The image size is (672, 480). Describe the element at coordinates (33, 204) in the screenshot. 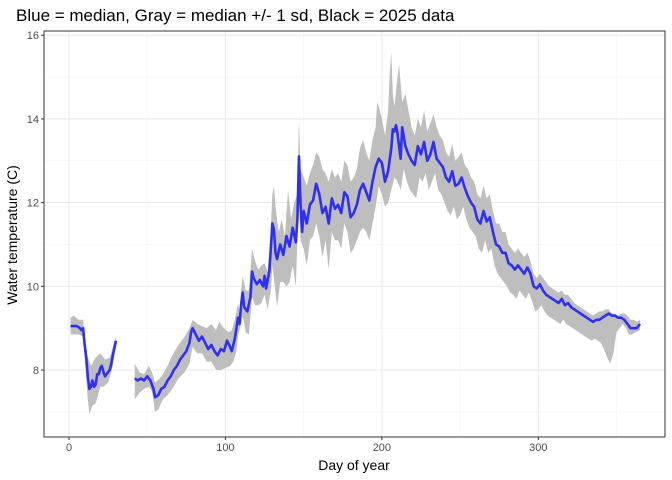

I see `y-tick-label: 12` at that location.